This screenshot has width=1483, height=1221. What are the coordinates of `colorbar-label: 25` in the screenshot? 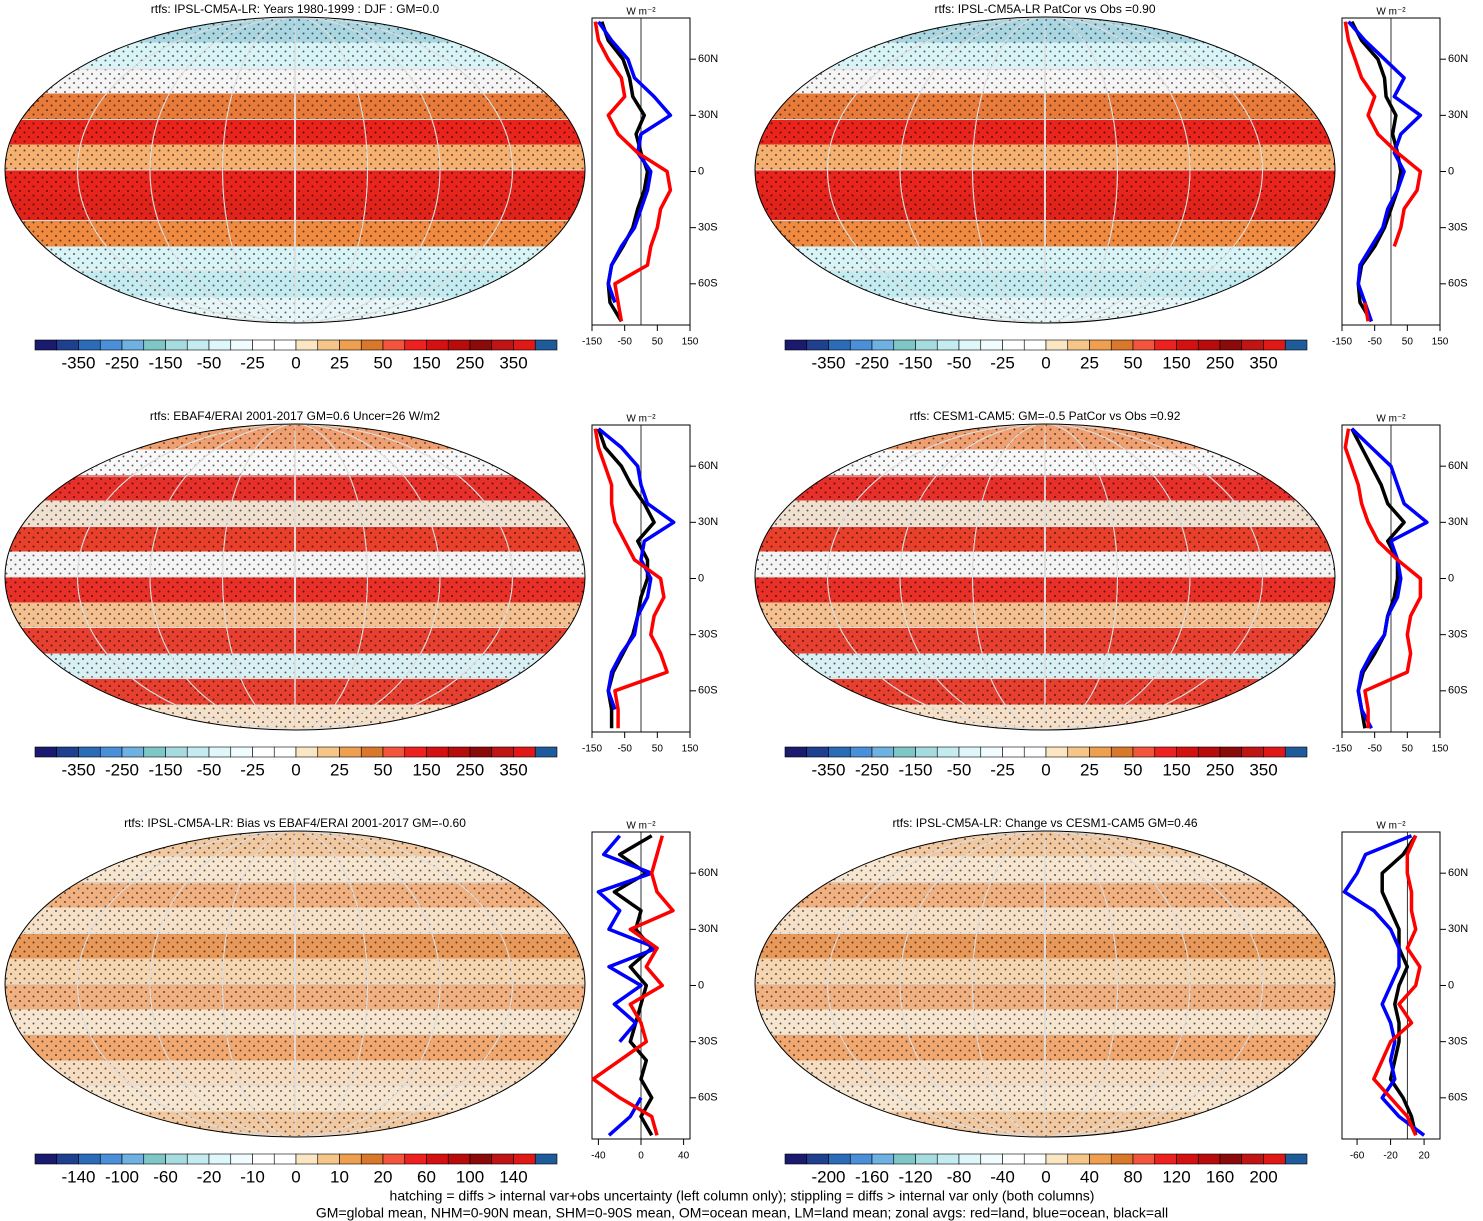 It's located at (1089, 362).